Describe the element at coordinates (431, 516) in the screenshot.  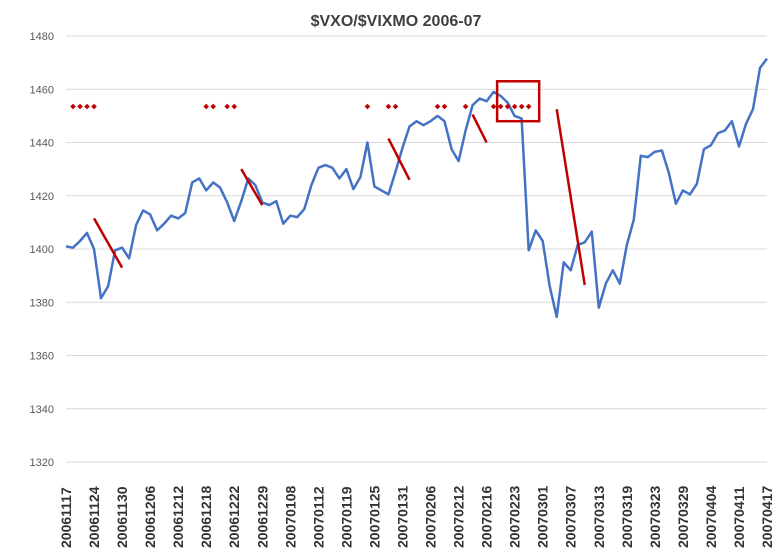
I see `x-tick-label: 20070206` at that location.